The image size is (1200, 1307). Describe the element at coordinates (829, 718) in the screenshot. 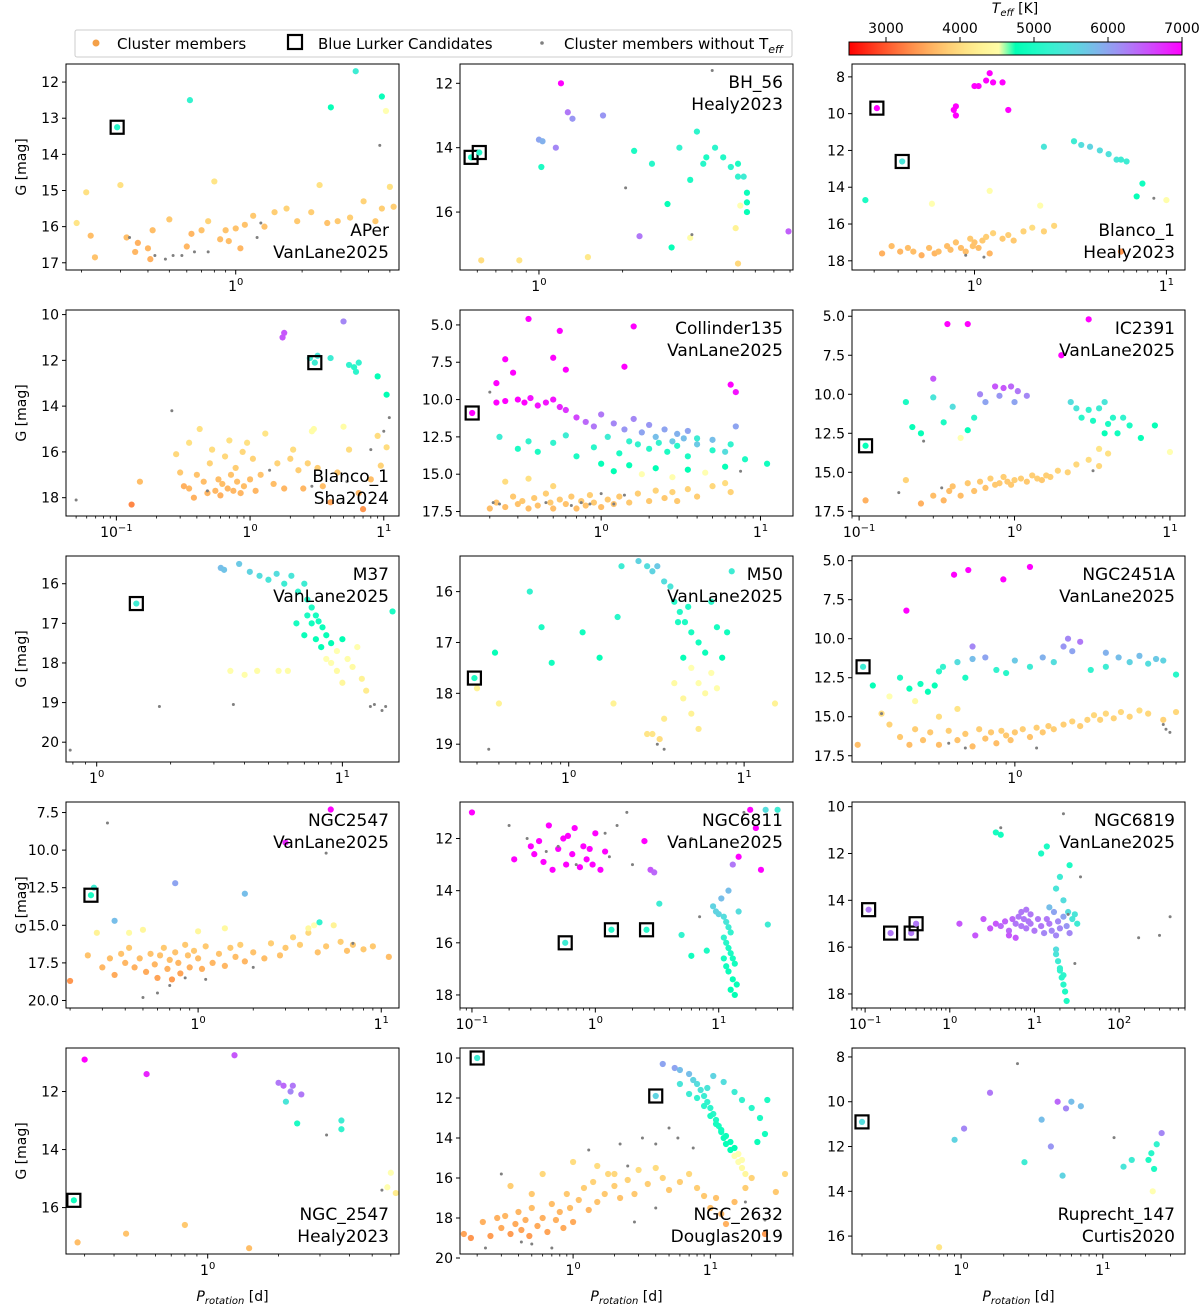

I see `y-tick-label: 15.0` at that location.